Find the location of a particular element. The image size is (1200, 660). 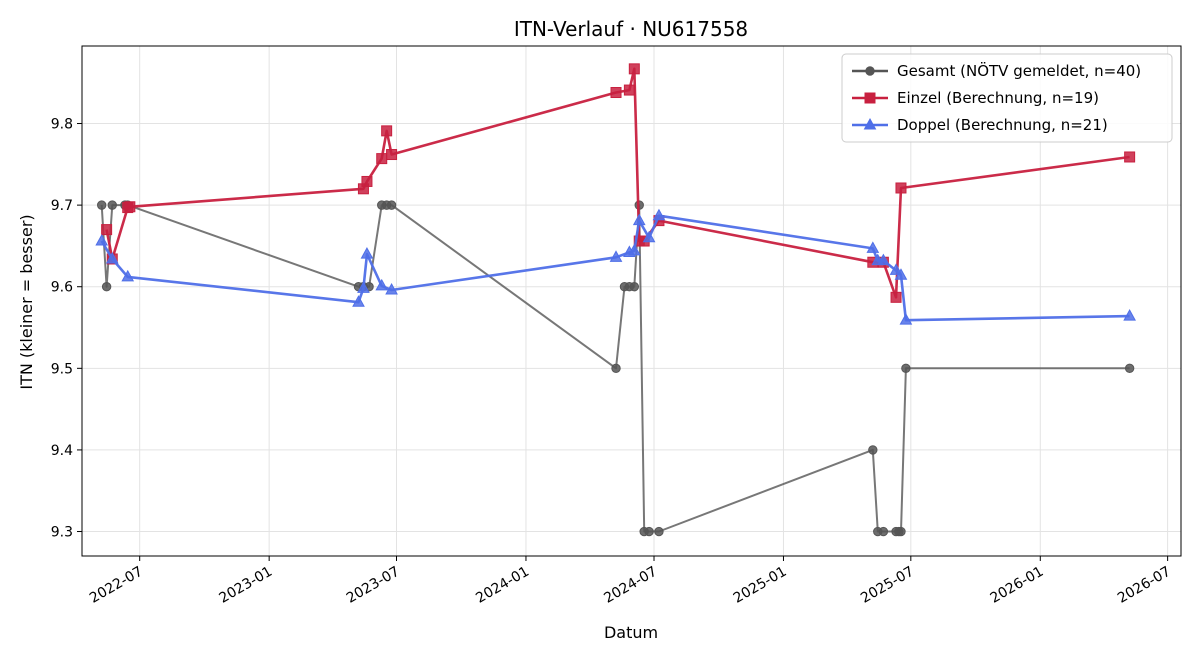

y-tick-label: 9.5 is located at coordinates (62, 369).